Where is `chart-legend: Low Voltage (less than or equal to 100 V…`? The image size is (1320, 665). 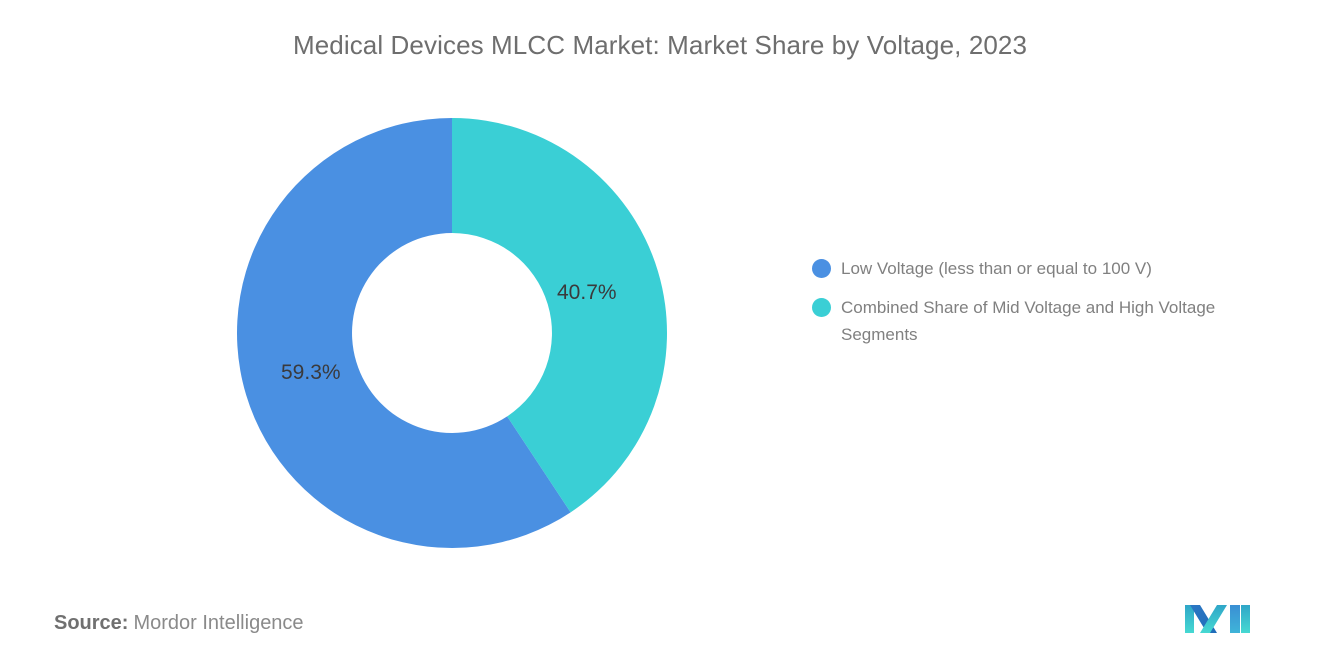 chart-legend: Low Voltage (less than or equal to 100 V… is located at coordinates (1047, 307).